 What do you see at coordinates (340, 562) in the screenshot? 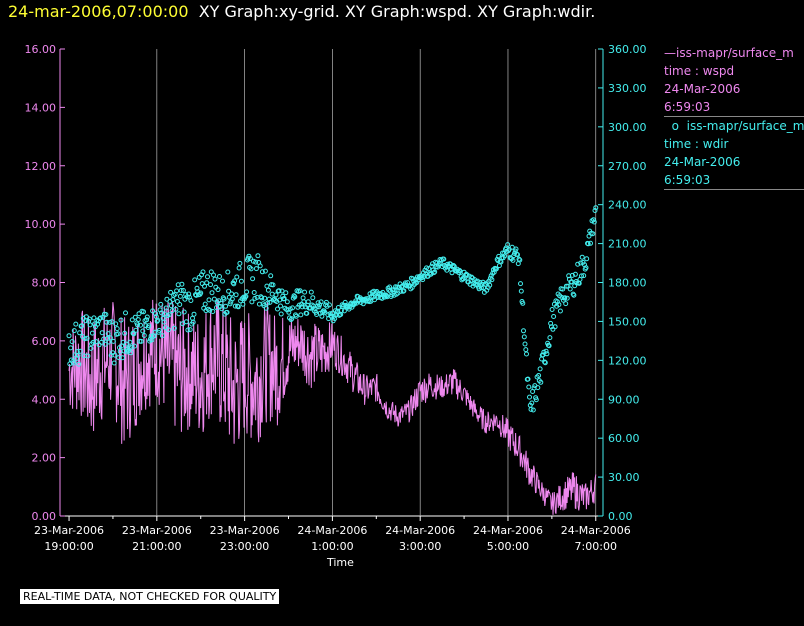
I see `x-axis-label: Time` at bounding box center [340, 562].